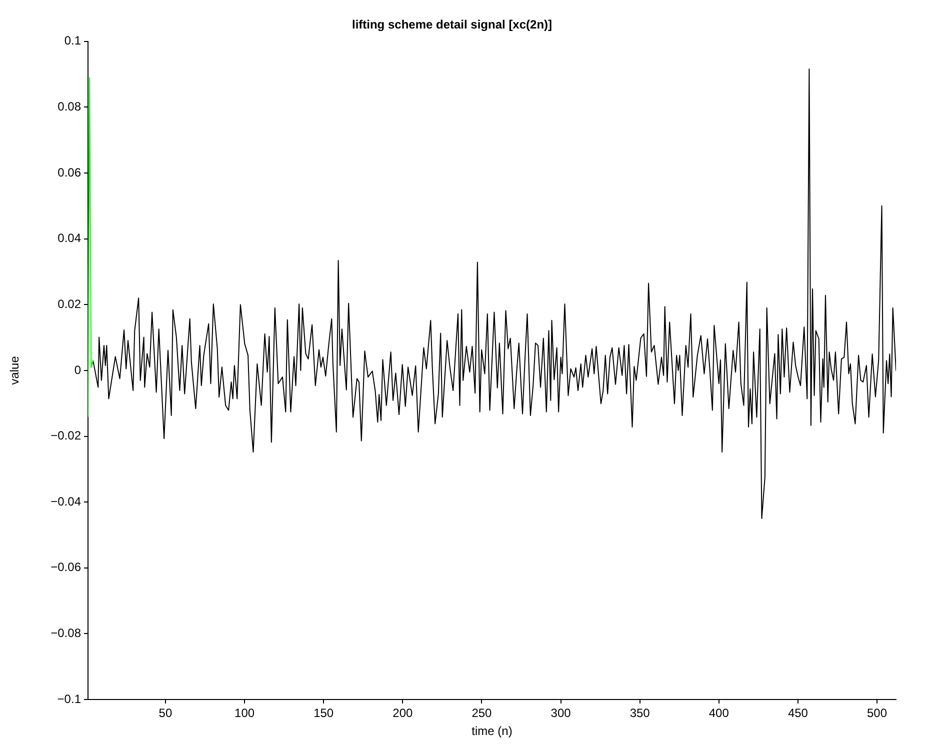 Image resolution: width=925 pixels, height=749 pixels. I want to click on y-tick-label: −0.08, so click(66, 633).